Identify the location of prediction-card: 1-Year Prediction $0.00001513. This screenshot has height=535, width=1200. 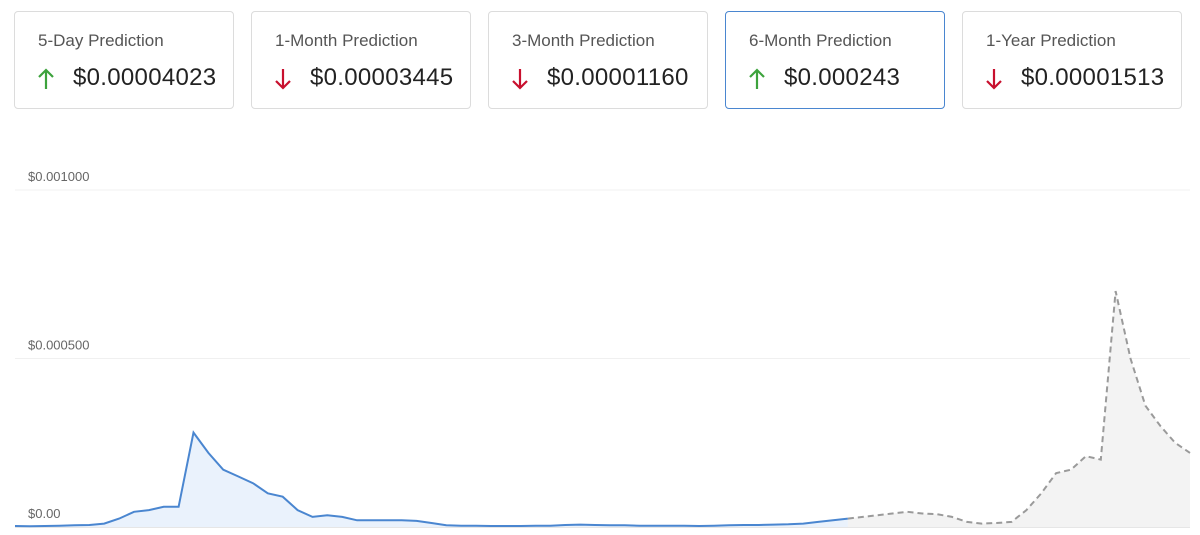
(1072, 60).